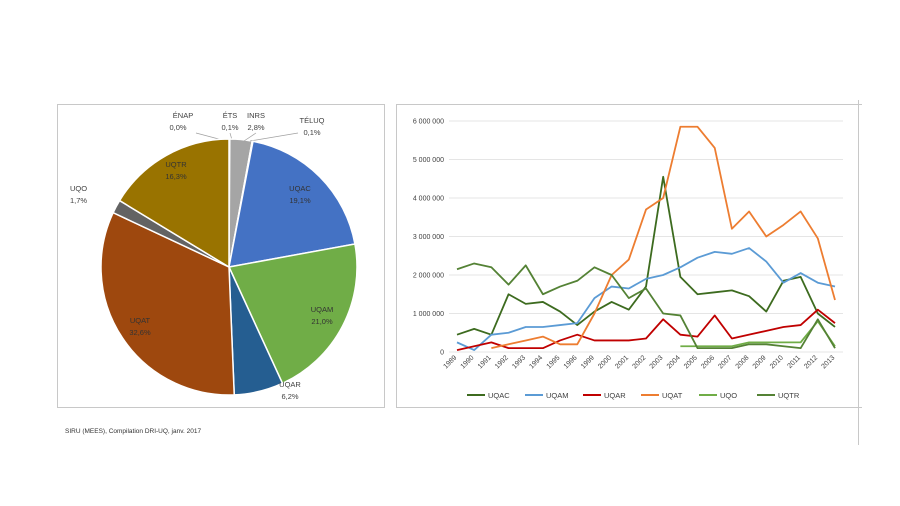  Describe the element at coordinates (743, 362) in the screenshot. I see `x-tick-label: 2008` at that location.